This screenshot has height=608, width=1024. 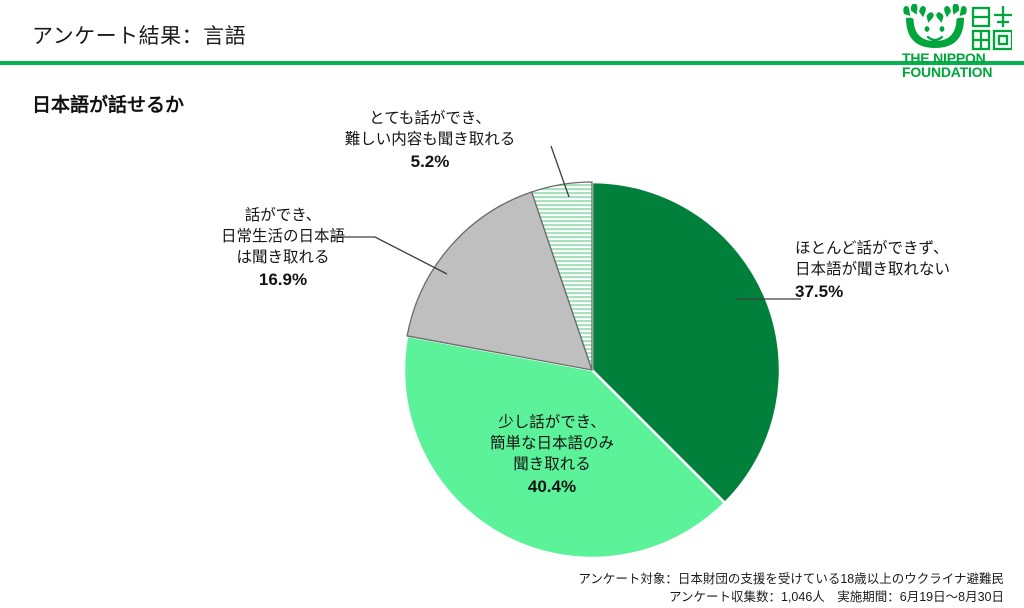 I want to click on pie-label-little: 少し話ができ、 簡単な日本語のみ 聞き取れる 40.4%, so click(x=552, y=454).